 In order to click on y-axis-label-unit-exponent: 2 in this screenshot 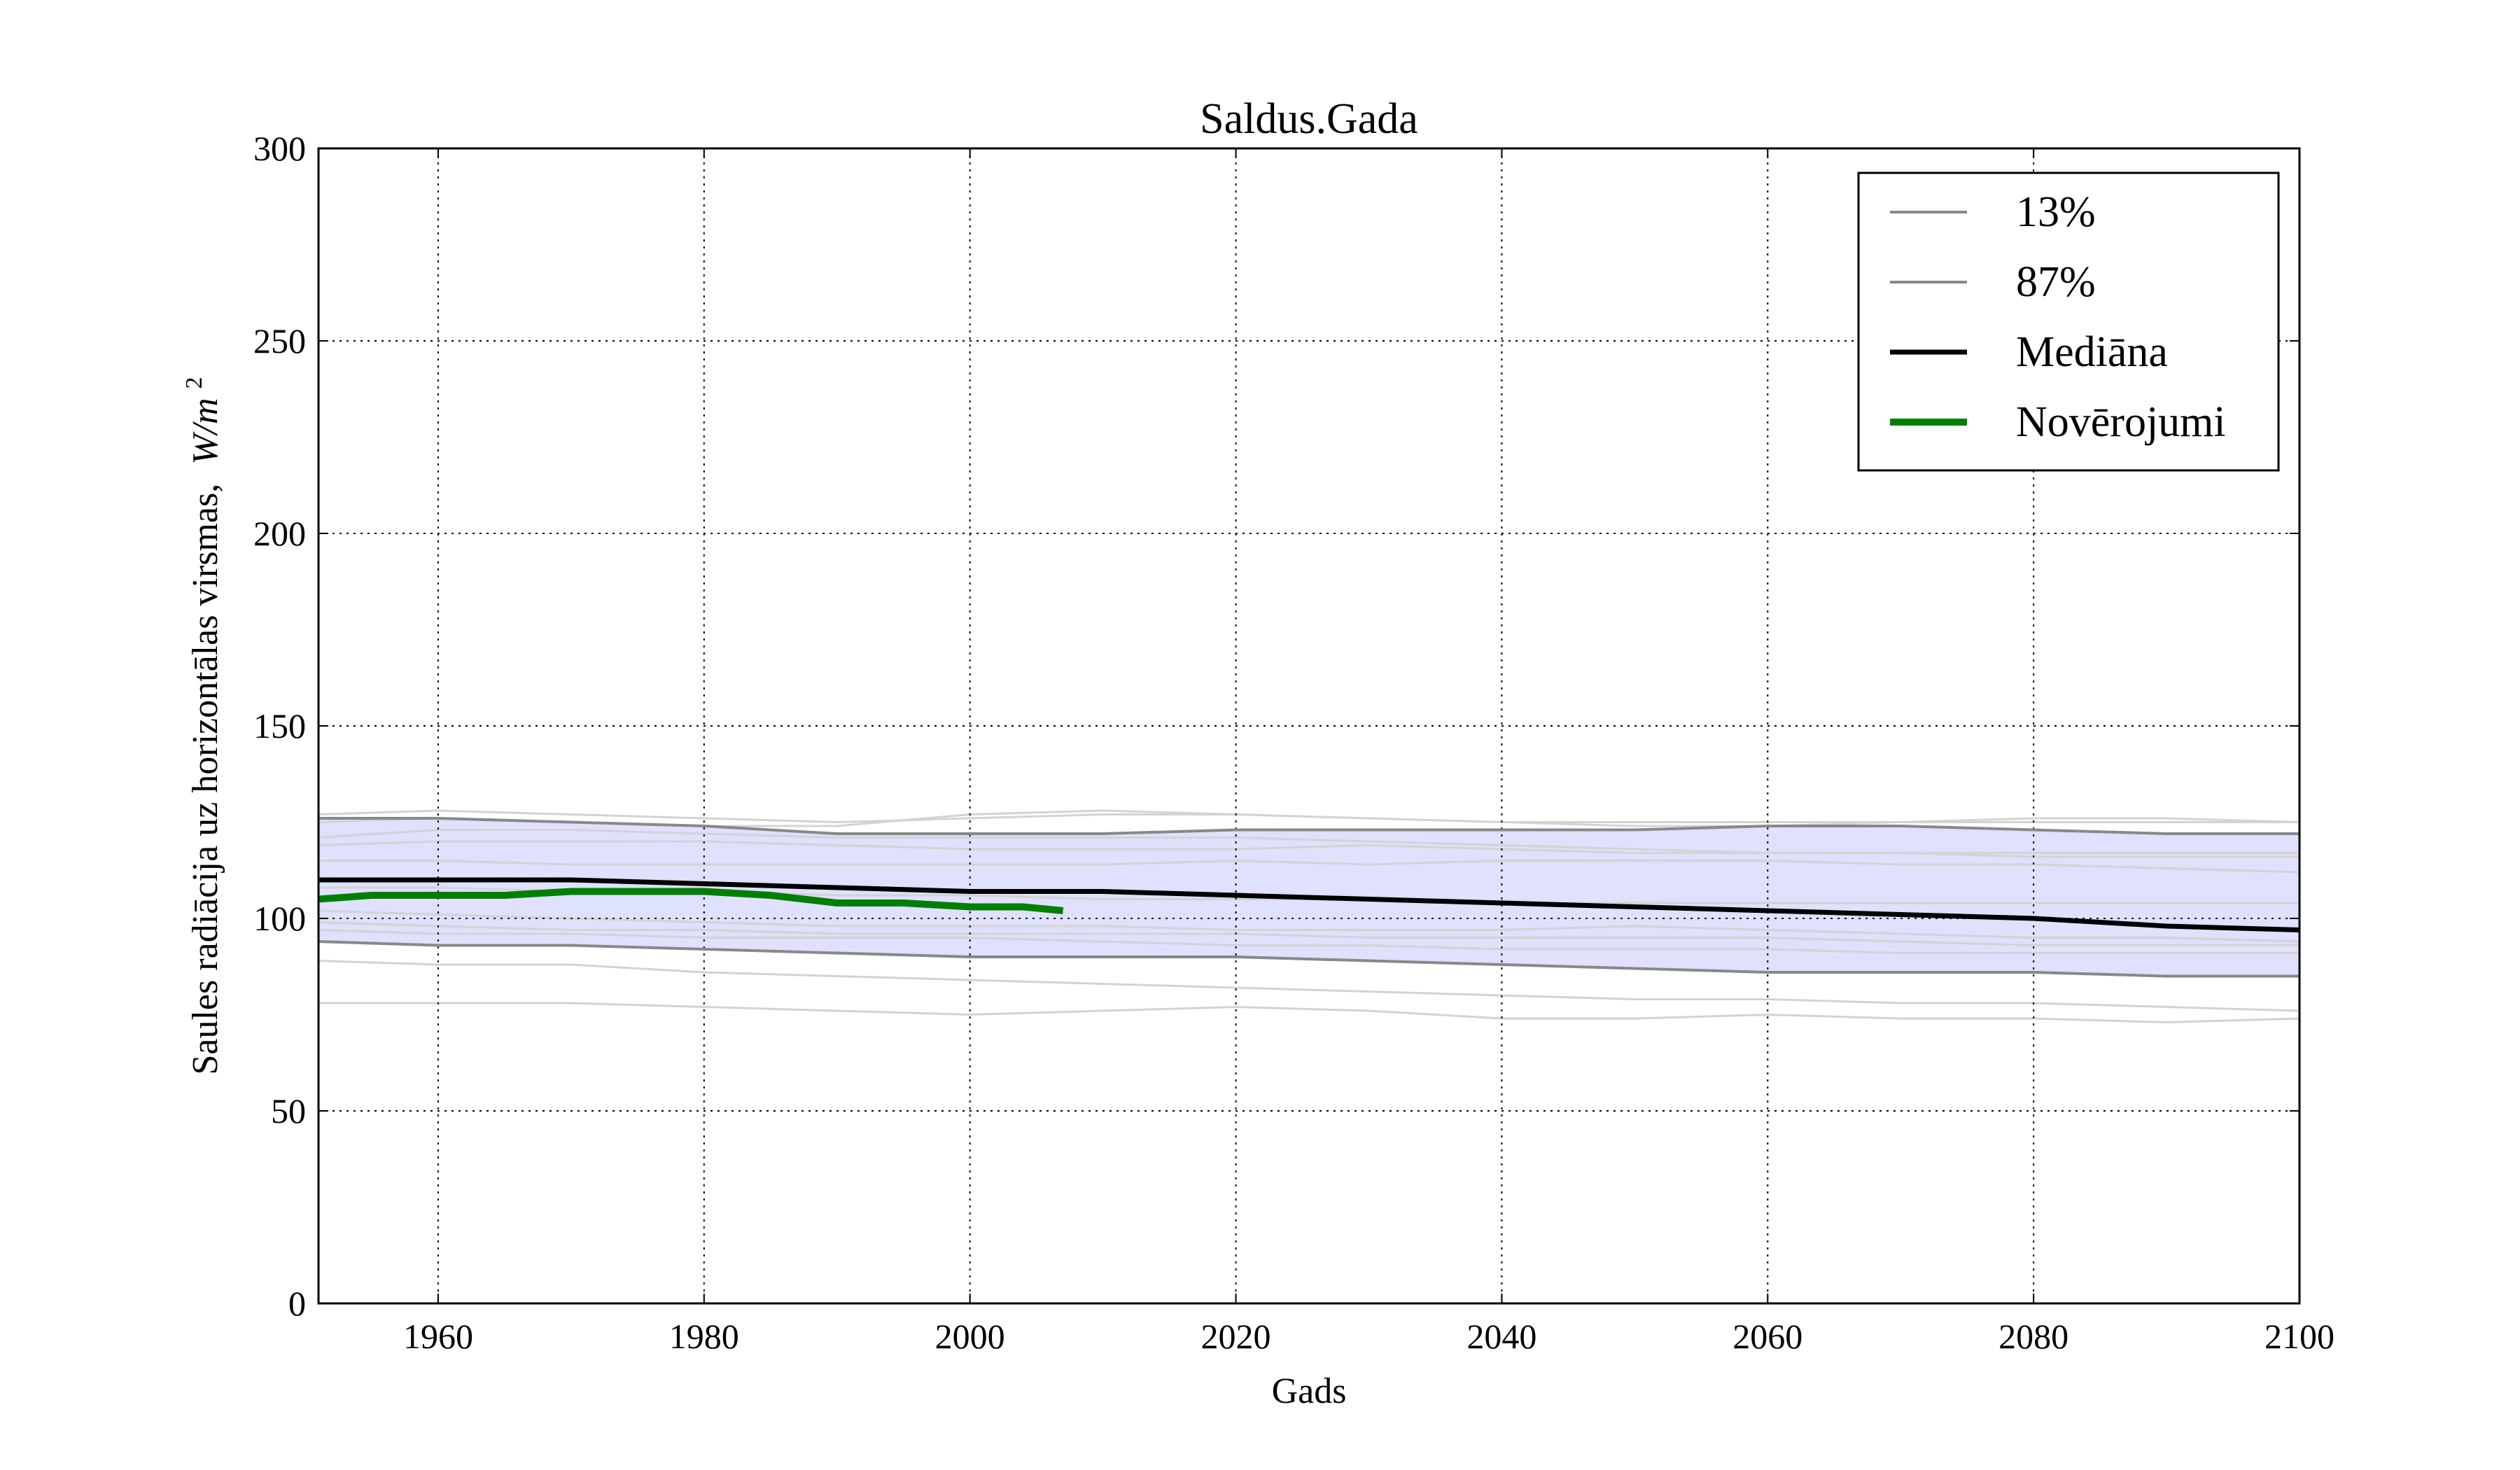, I will do `click(194, 382)`.